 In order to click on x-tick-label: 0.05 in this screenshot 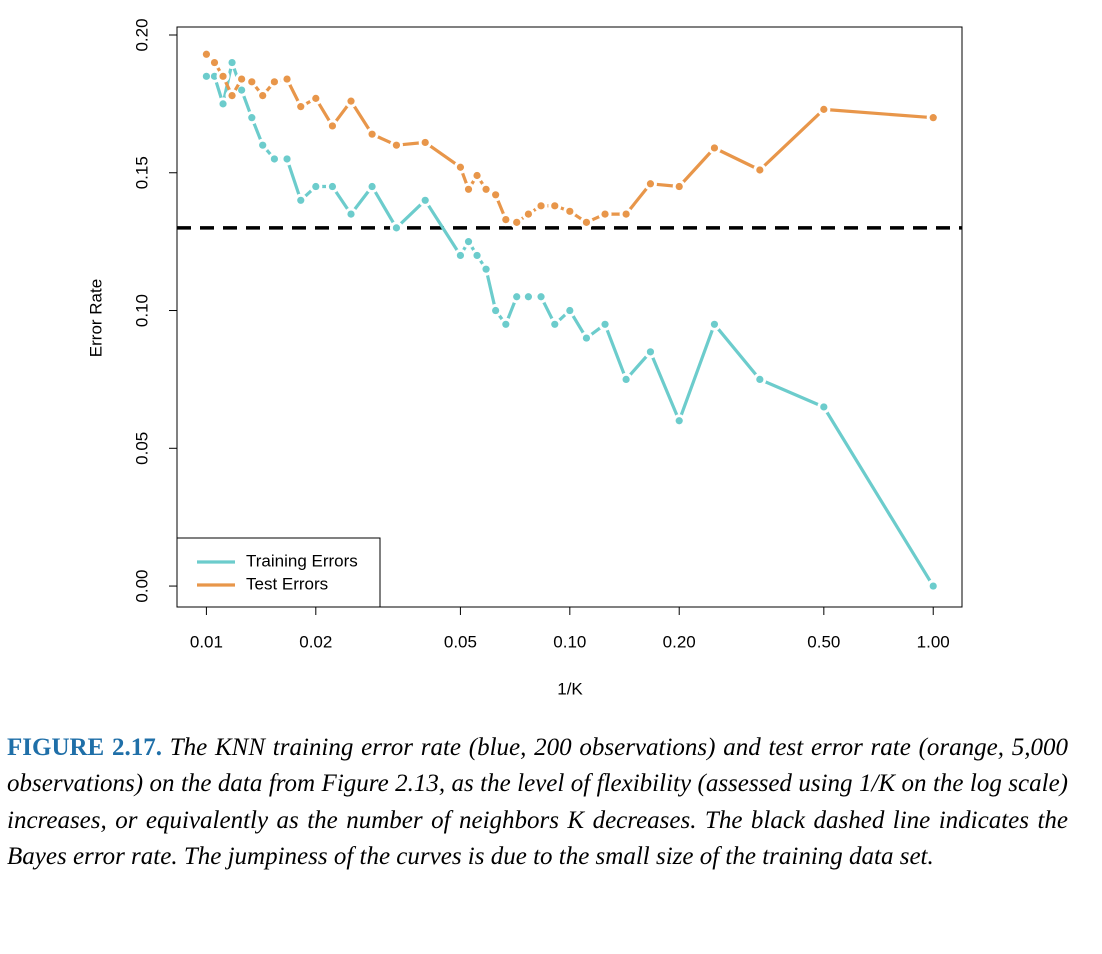, I will do `click(460, 641)`.